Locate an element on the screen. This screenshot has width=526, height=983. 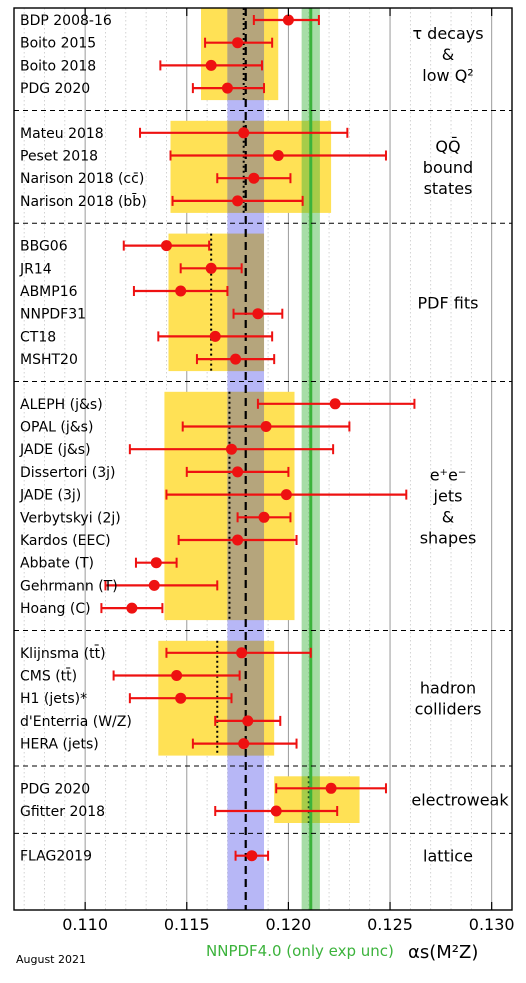
group-label: hadron is located at coordinates (448, 688).